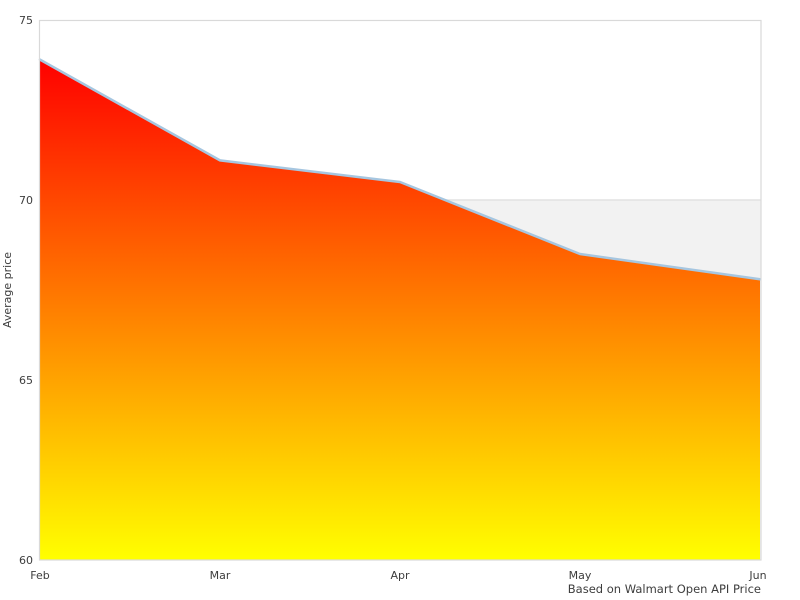 This screenshot has height=600, width=800. What do you see at coordinates (757, 575) in the screenshot?
I see `x-tick-jun: Jun` at bounding box center [757, 575].